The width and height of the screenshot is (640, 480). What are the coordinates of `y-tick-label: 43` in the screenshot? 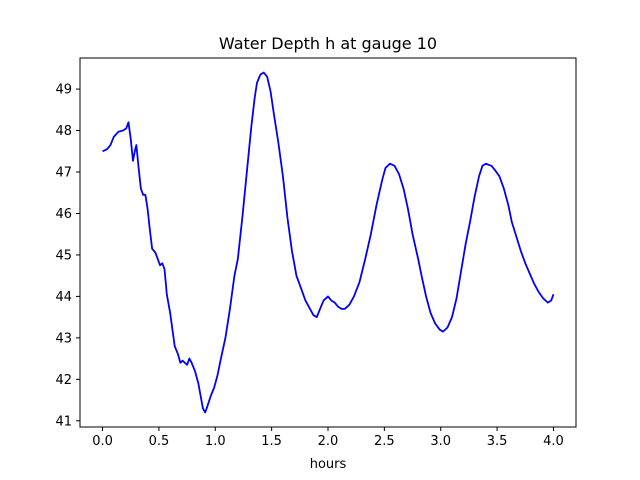 It's located at (63, 338).